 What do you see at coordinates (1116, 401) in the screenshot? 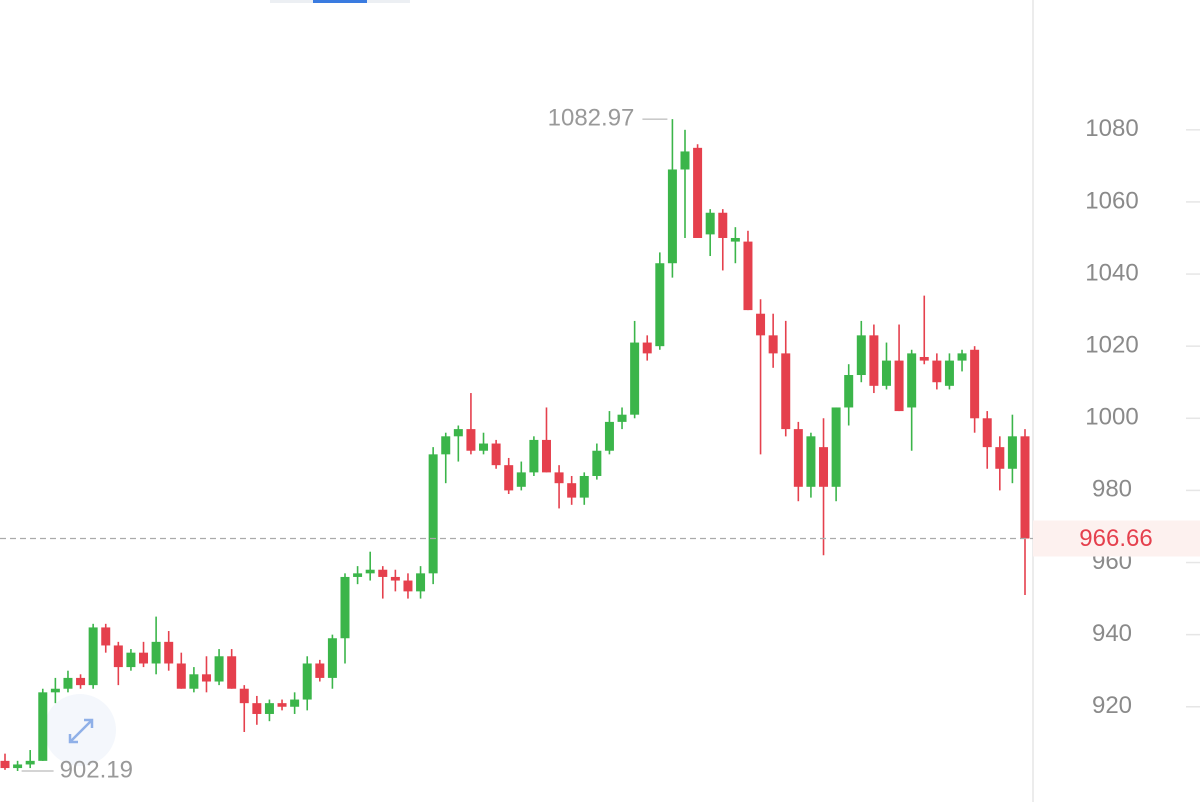
I see `price-axis-panel` at bounding box center [1116, 401].